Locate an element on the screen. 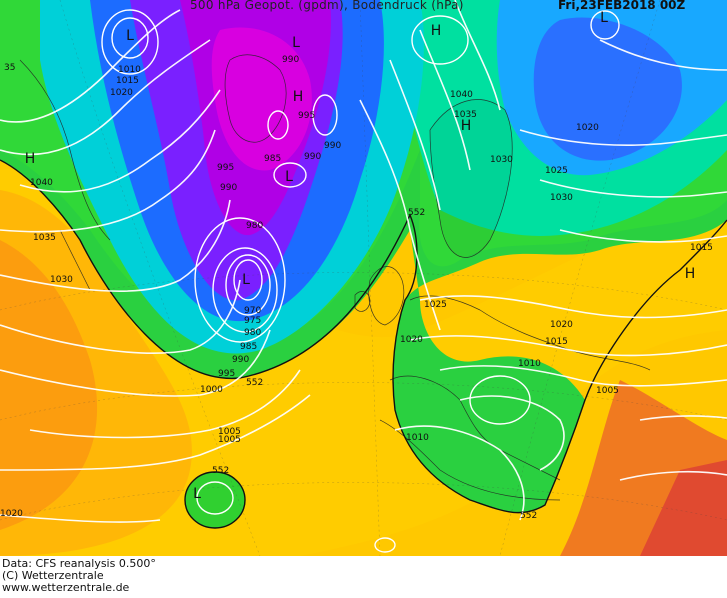 Image resolution: width=727 pixels, height=598 pixels. pressure-center-h-7: H is located at coordinates (466, 126).